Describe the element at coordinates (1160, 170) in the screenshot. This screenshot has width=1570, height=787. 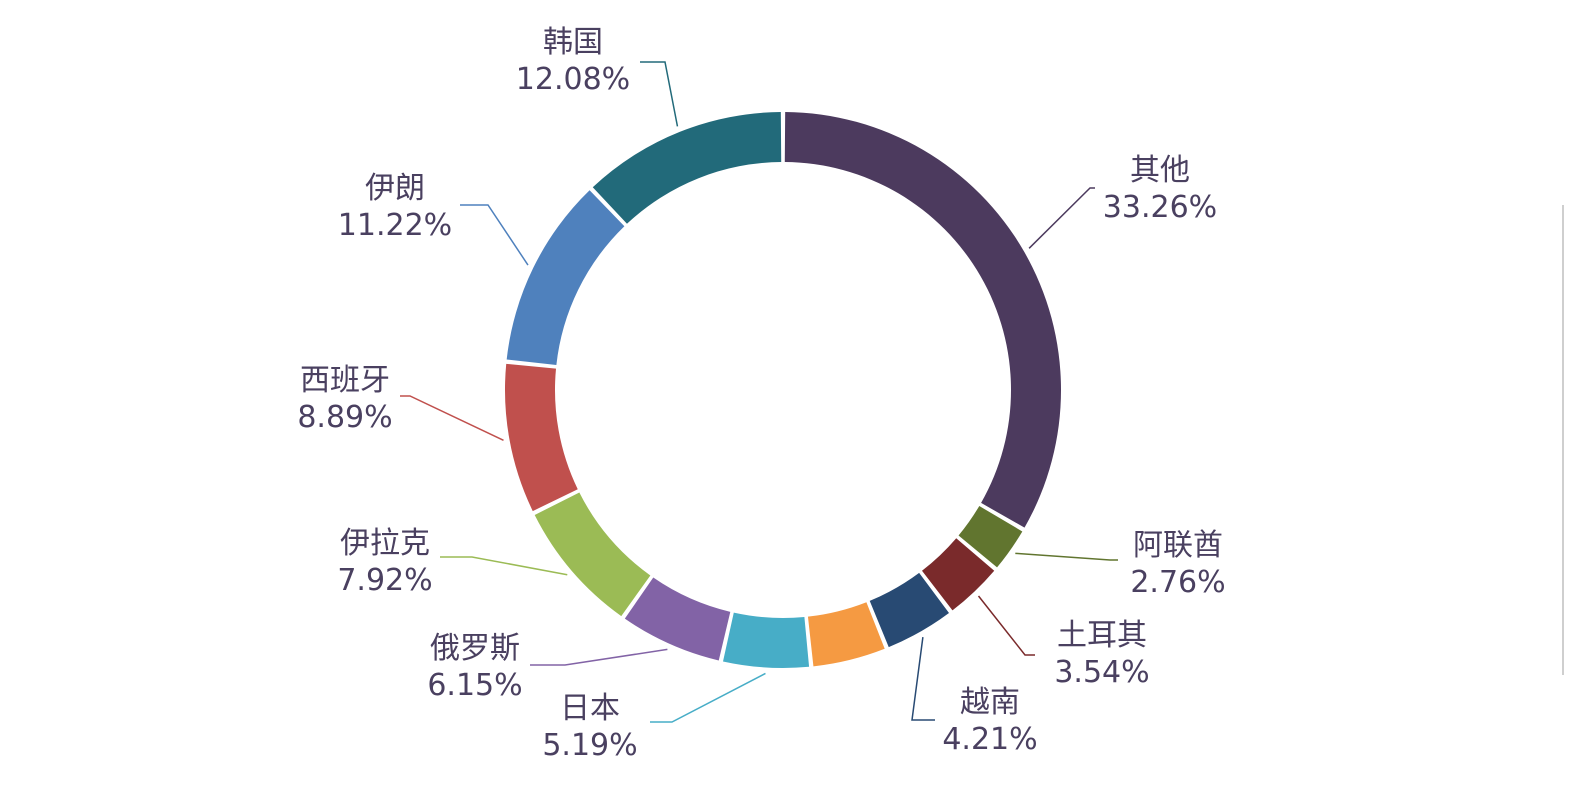
I see `slice-name-label: 其他` at that location.